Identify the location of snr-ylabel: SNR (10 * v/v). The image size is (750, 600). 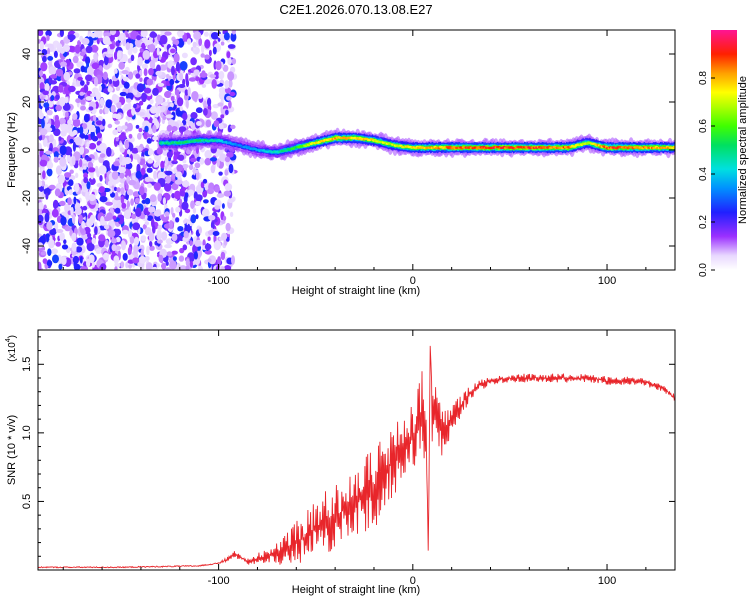
(12, 450).